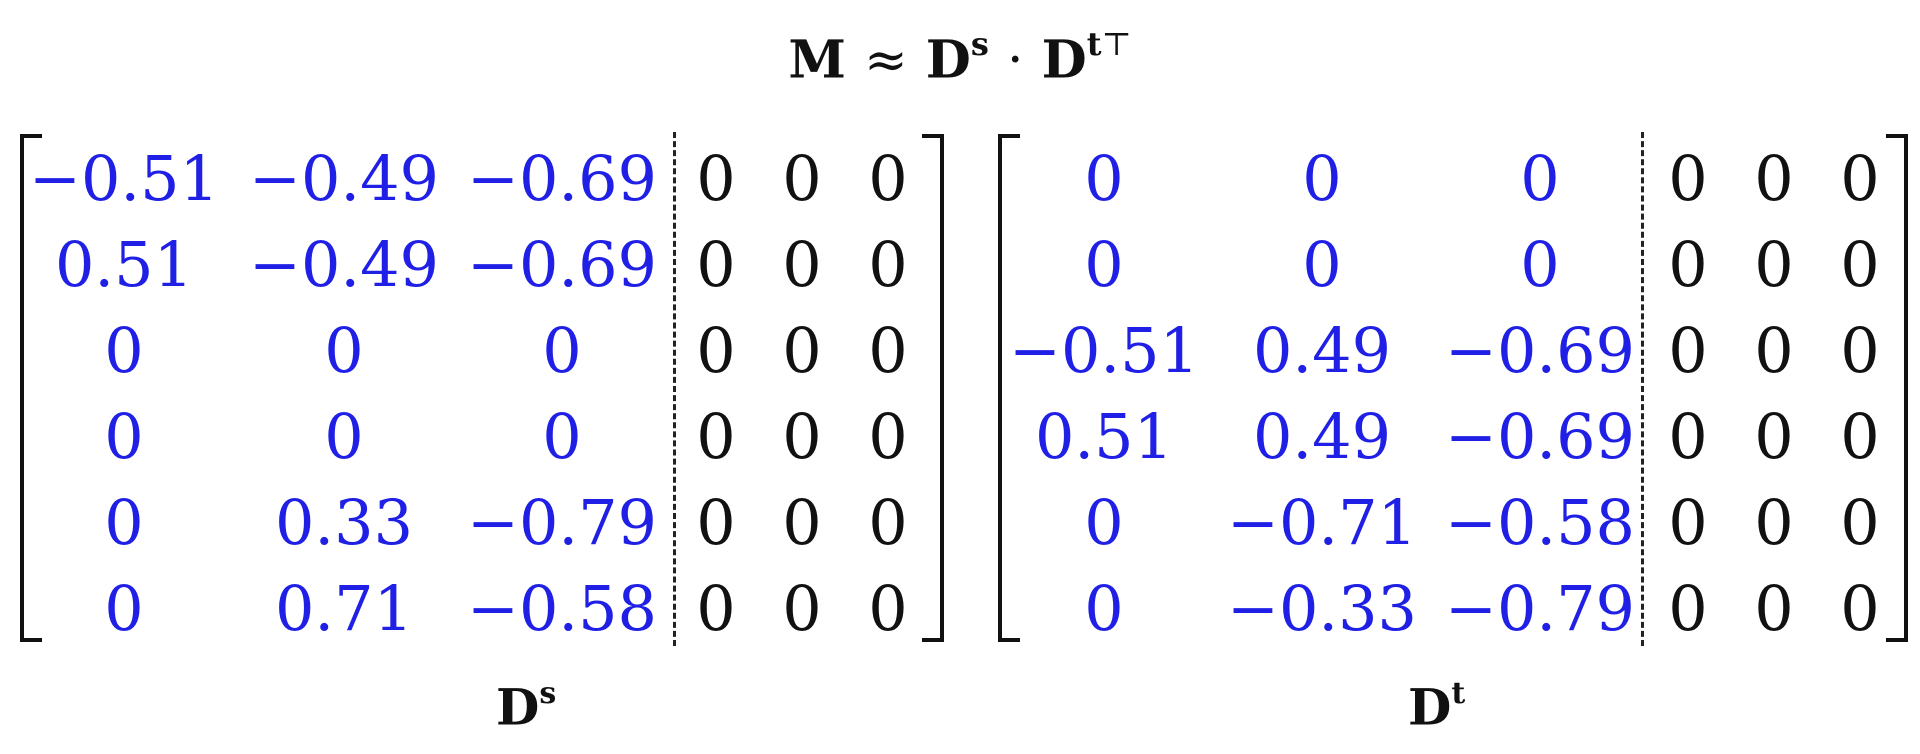 The image size is (1920, 754). What do you see at coordinates (1322, 522) in the screenshot?
I see `matrix-cell: −0.71` at bounding box center [1322, 522].